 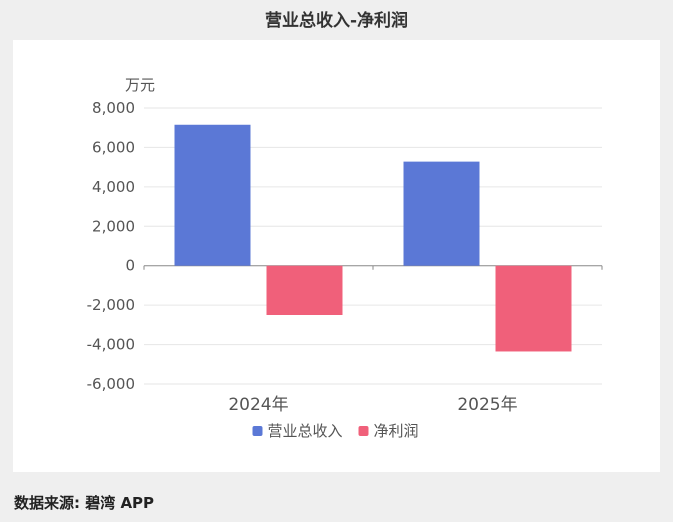 What do you see at coordinates (258, 405) in the screenshot?
I see `x-tick-label: 2024年` at bounding box center [258, 405].